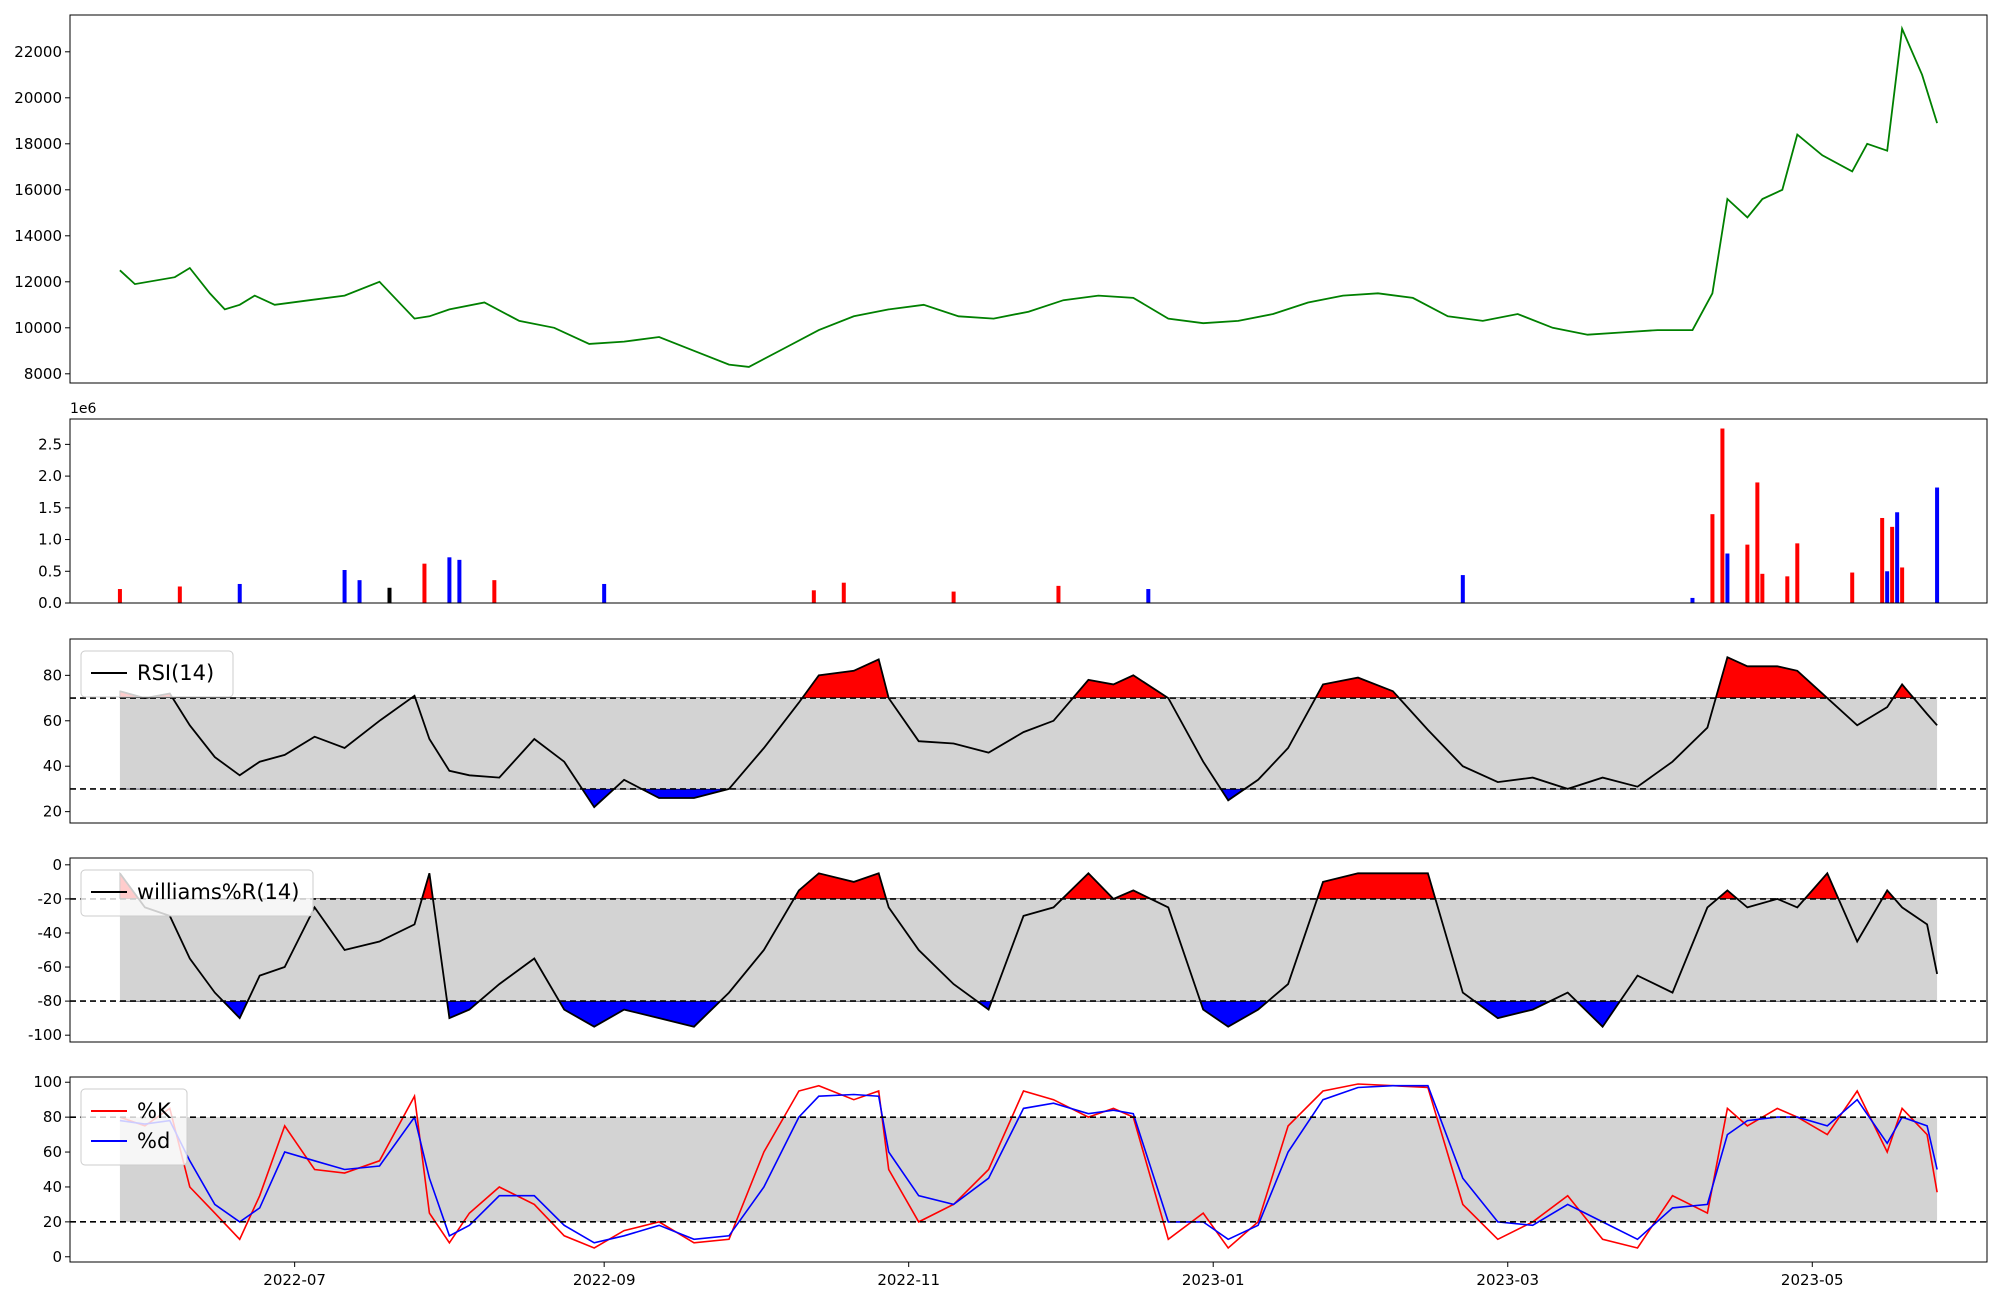  I want to click on oscillator-line-%K, so click(1028, 1166).